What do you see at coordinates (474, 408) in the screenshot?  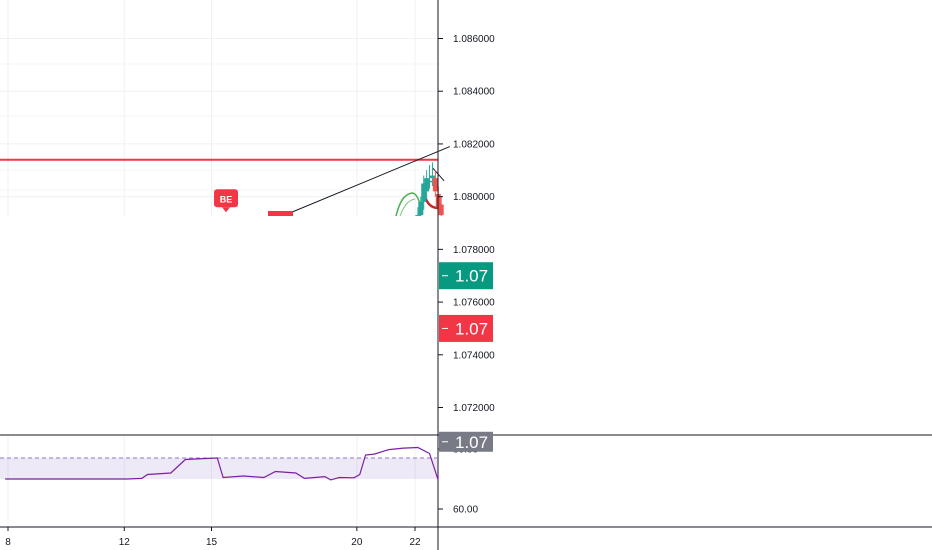 I see `price-tick-label: 1.072000` at bounding box center [474, 408].